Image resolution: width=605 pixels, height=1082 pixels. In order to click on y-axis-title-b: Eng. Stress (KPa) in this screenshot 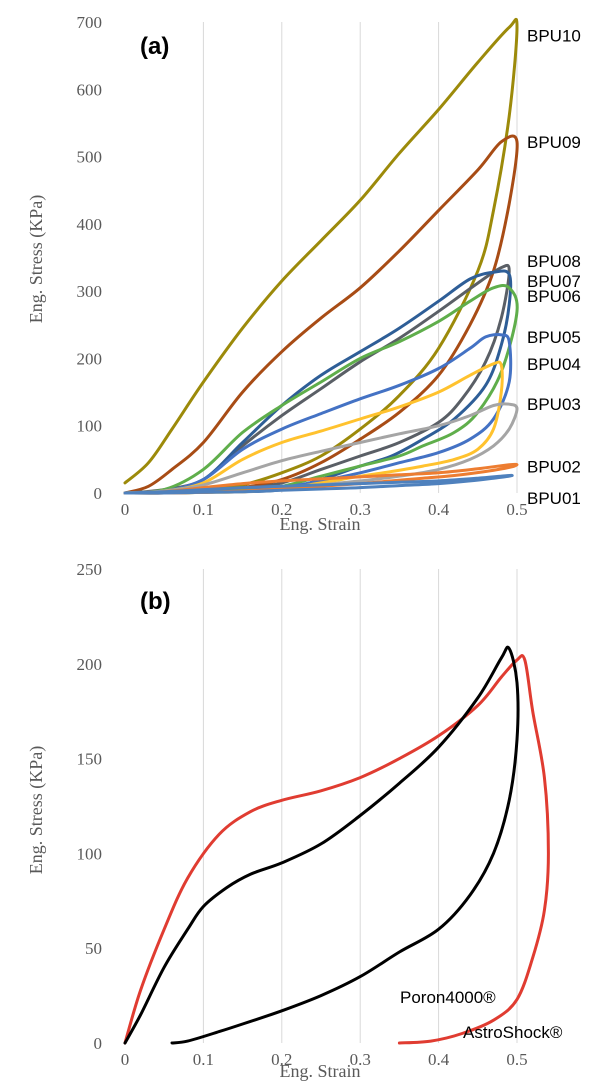, I will do `click(36, 810)`.